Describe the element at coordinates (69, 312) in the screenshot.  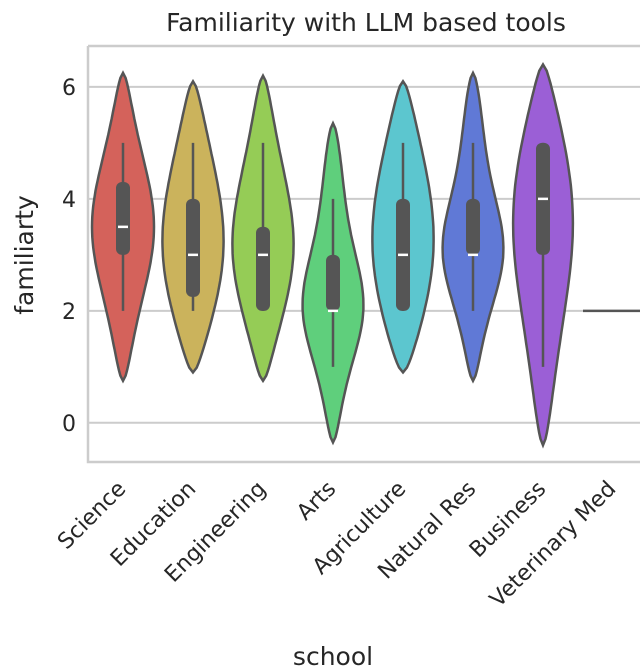
I see `y-tick-label: 2` at that location.